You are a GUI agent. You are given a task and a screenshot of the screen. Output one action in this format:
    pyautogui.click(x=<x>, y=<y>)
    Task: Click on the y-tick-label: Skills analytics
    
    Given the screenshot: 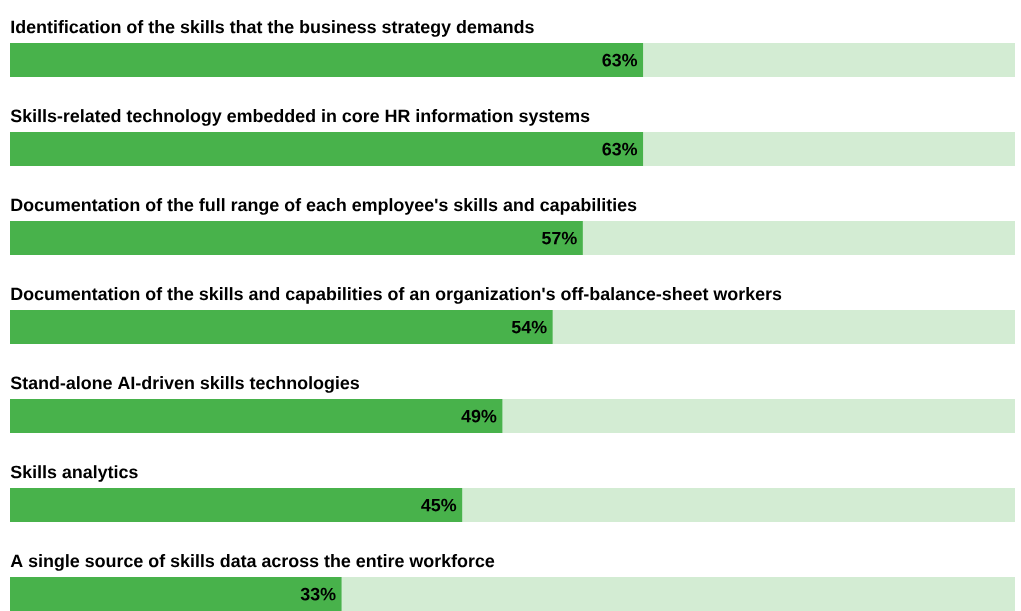 What is the action you would take?
    pyautogui.click(x=74, y=473)
    